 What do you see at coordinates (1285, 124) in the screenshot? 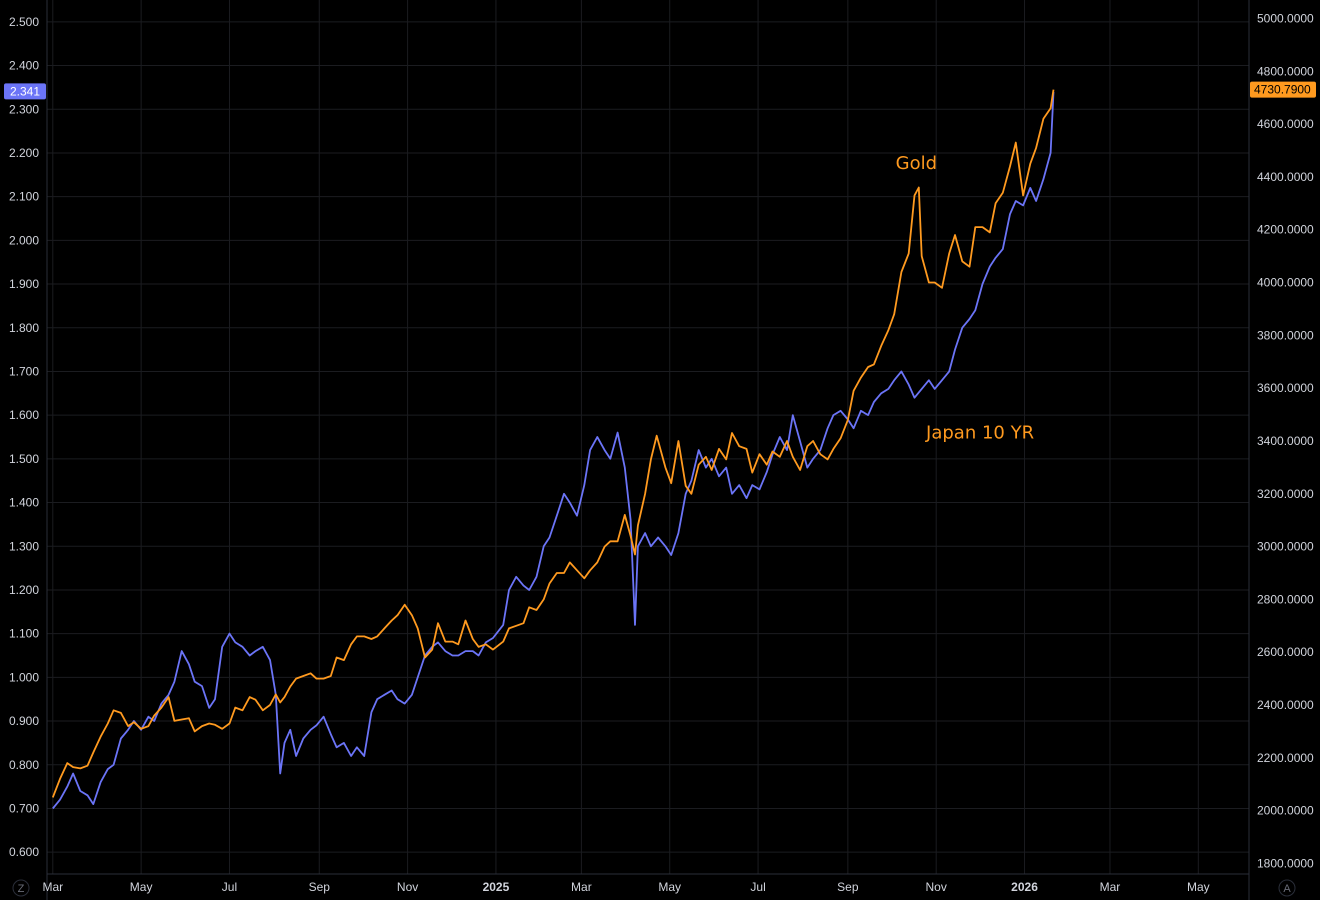
I see `right-tick-label: 4600.0000` at bounding box center [1285, 124].